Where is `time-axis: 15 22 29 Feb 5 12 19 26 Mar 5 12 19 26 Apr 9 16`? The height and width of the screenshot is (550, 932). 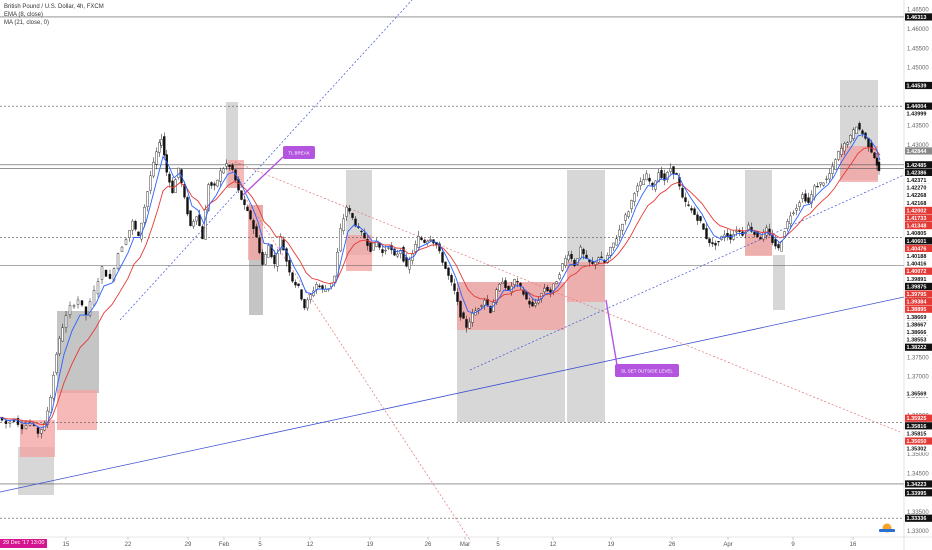
time-axis: 15 22 29 Feb 5 12 19 26 Mar 5 12 19 26 Apr 9 16 is located at coordinates (460, 542).